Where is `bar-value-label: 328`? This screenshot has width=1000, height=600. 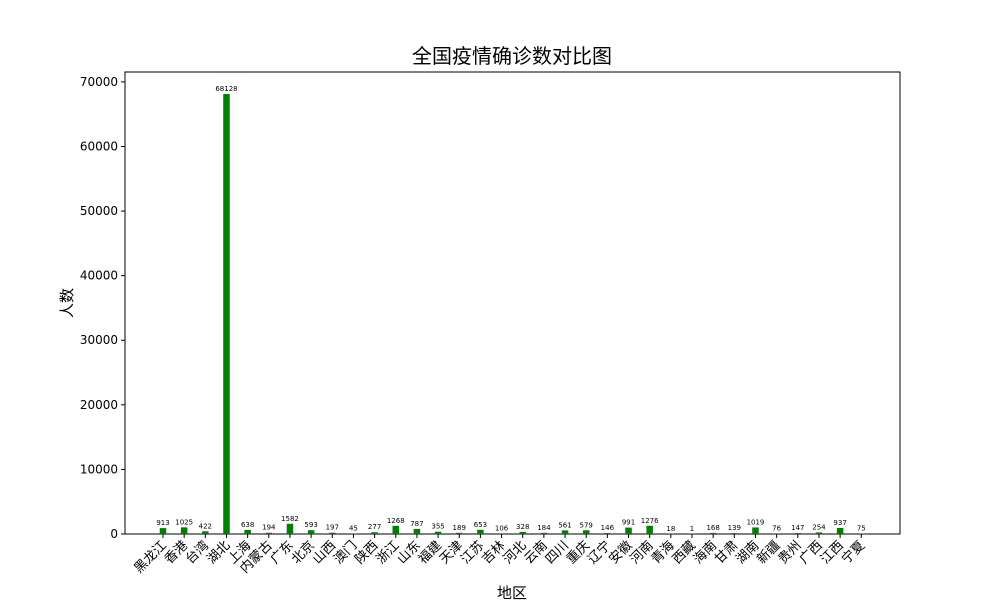 bar-value-label: 328 is located at coordinates (522, 527).